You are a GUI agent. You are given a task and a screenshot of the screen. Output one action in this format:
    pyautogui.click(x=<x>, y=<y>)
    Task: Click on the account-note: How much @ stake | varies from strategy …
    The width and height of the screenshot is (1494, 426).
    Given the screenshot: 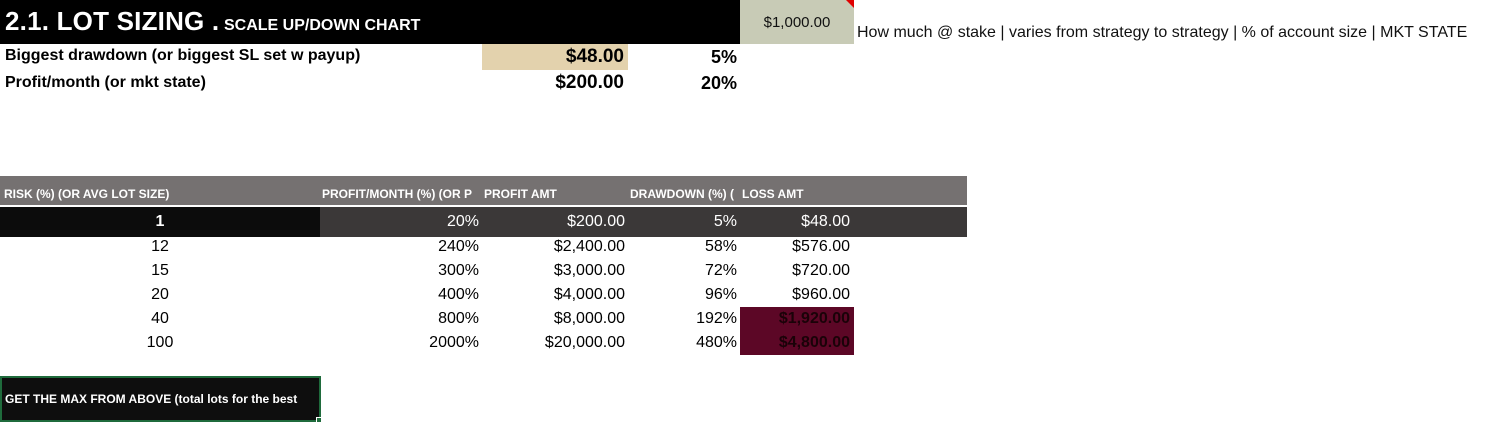 What is the action you would take?
    pyautogui.click(x=1162, y=32)
    